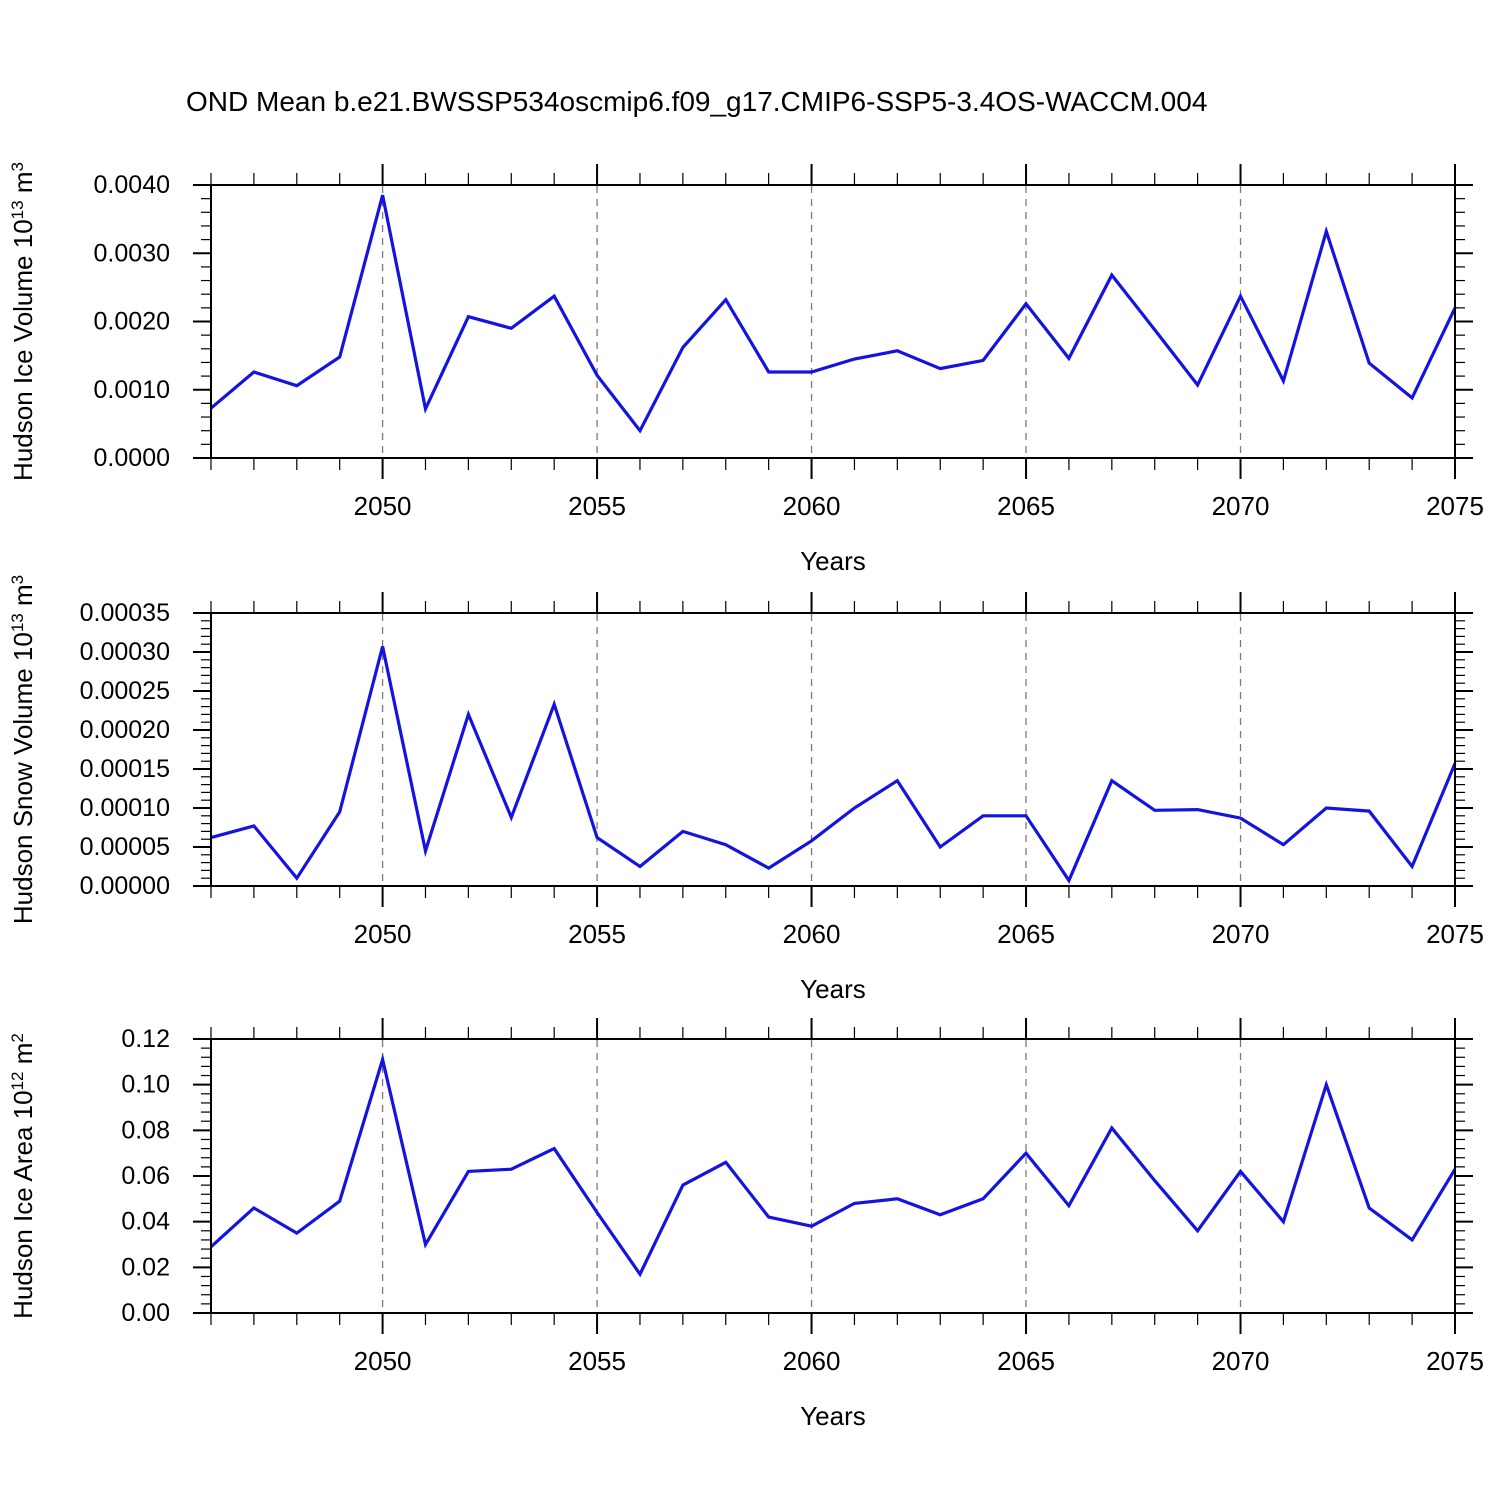 The width and height of the screenshot is (1500, 1500). I want to click on y-tick-label: 0.00020, so click(125, 730).